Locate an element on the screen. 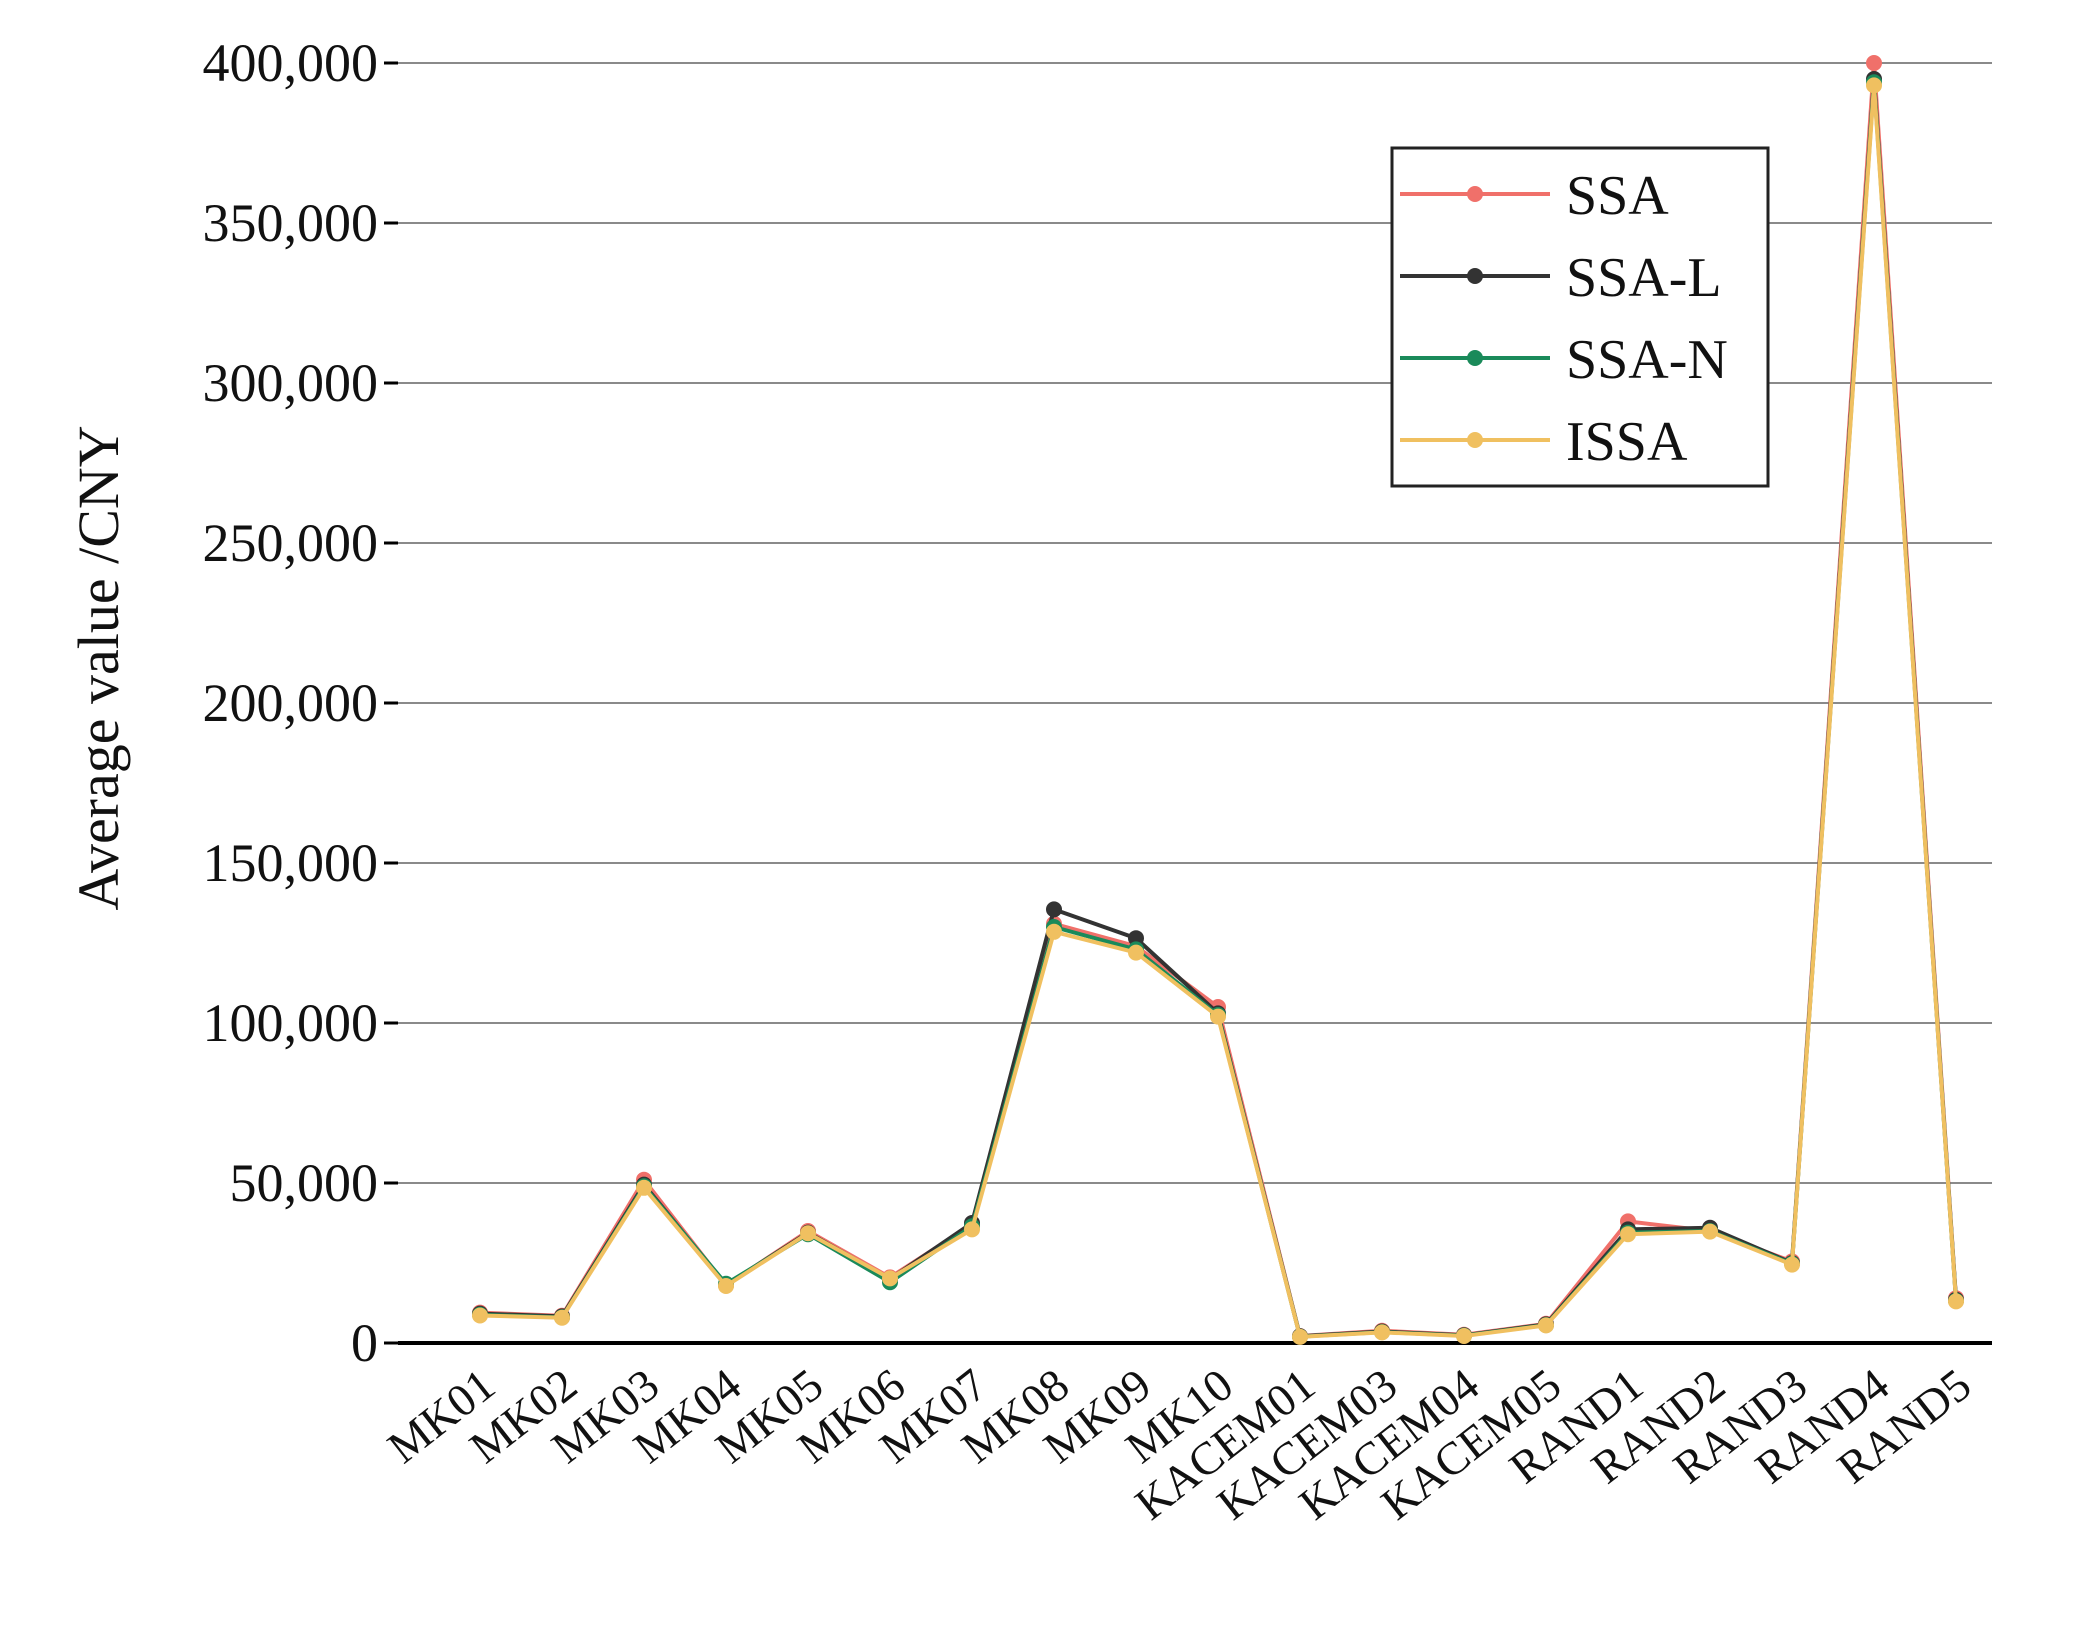 Image resolution: width=2081 pixels, height=1626 pixels. legend: SSA SSA-L SSA-N ISSA is located at coordinates (1580, 317).